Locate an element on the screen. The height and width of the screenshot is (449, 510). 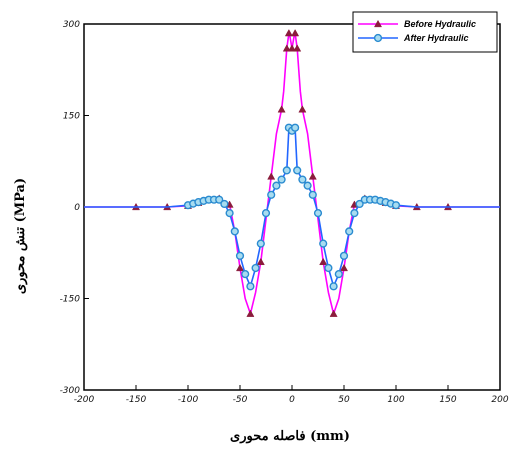
x-tick-label: 0 is located at coordinates (292, 400).